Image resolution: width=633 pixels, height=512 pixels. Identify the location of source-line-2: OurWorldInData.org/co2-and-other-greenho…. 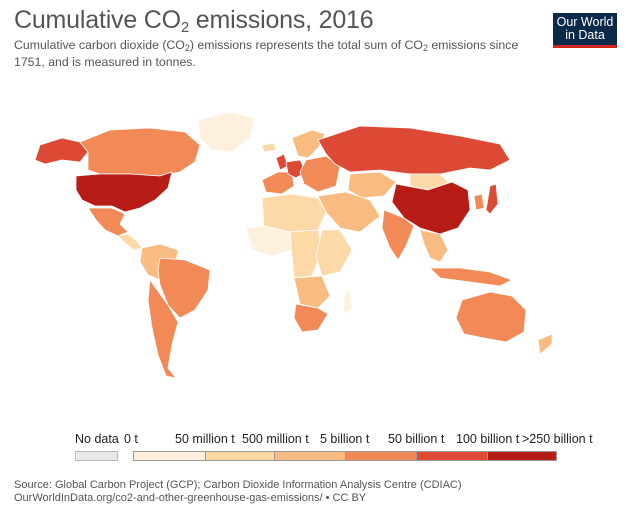
(190, 498).